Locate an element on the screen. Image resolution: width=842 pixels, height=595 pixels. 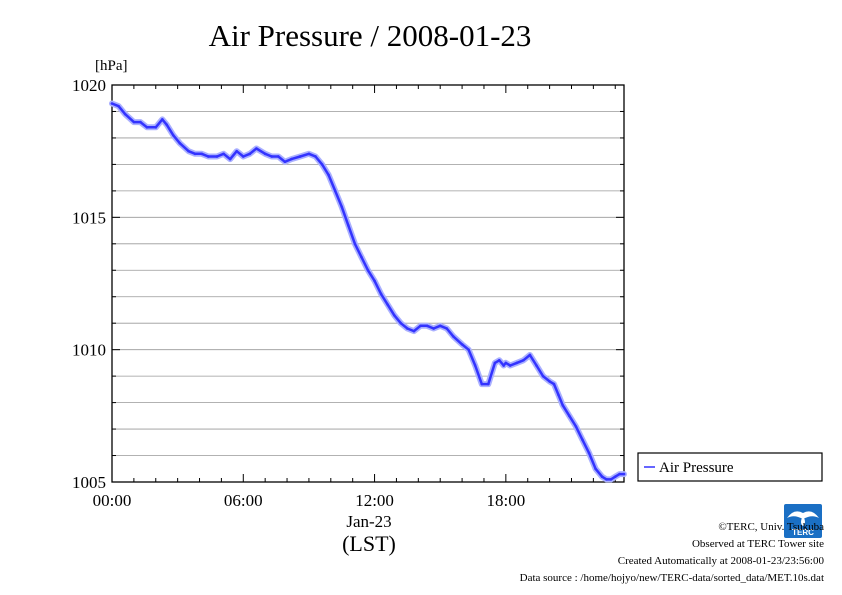
legend-label: Air Pressure is located at coordinates (696, 468).